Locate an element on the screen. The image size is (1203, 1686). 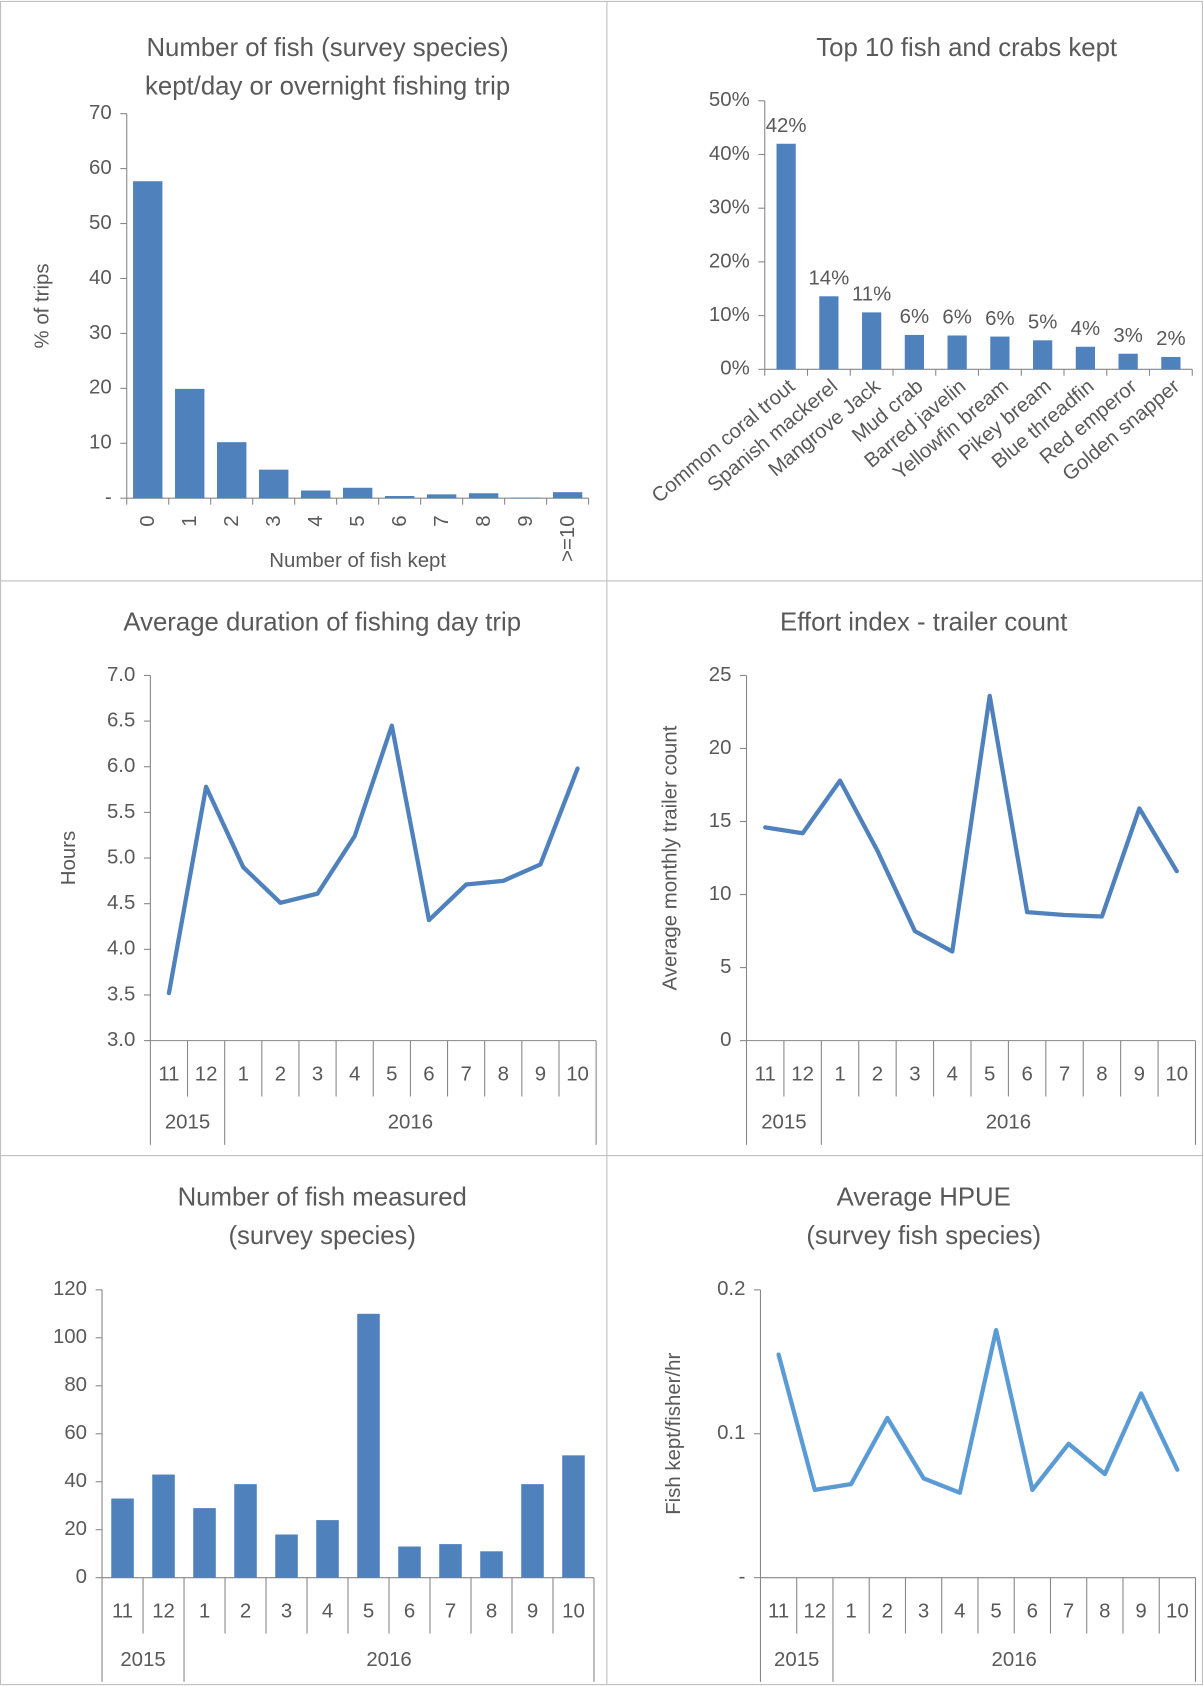
y-tick-label: 15 is located at coordinates (720, 821).